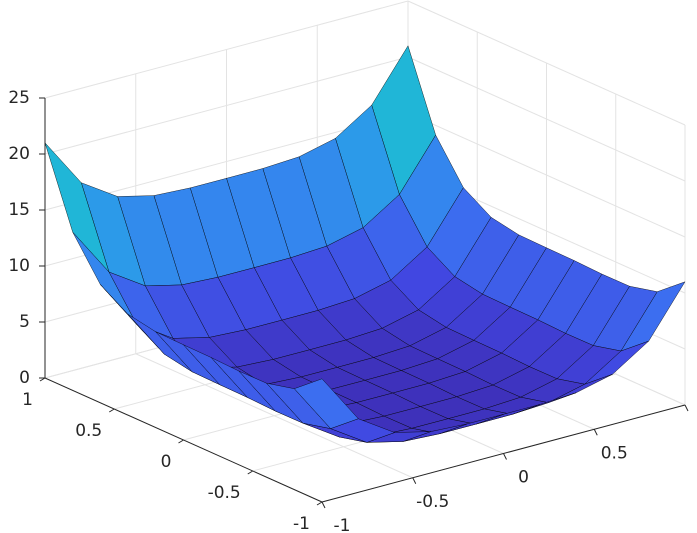 The width and height of the screenshot is (697, 533). Describe the element at coordinates (24, 378) in the screenshot. I see `z-tick-label: 0` at that location.